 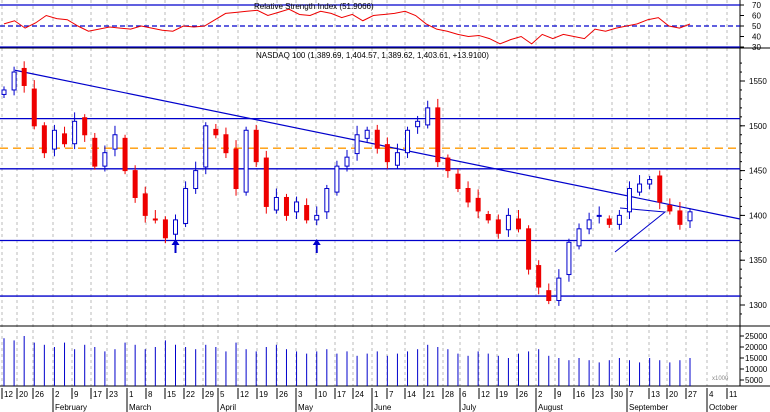 What do you see at coordinates (648, 407) in the screenshot?
I see `month-label: September` at bounding box center [648, 407].